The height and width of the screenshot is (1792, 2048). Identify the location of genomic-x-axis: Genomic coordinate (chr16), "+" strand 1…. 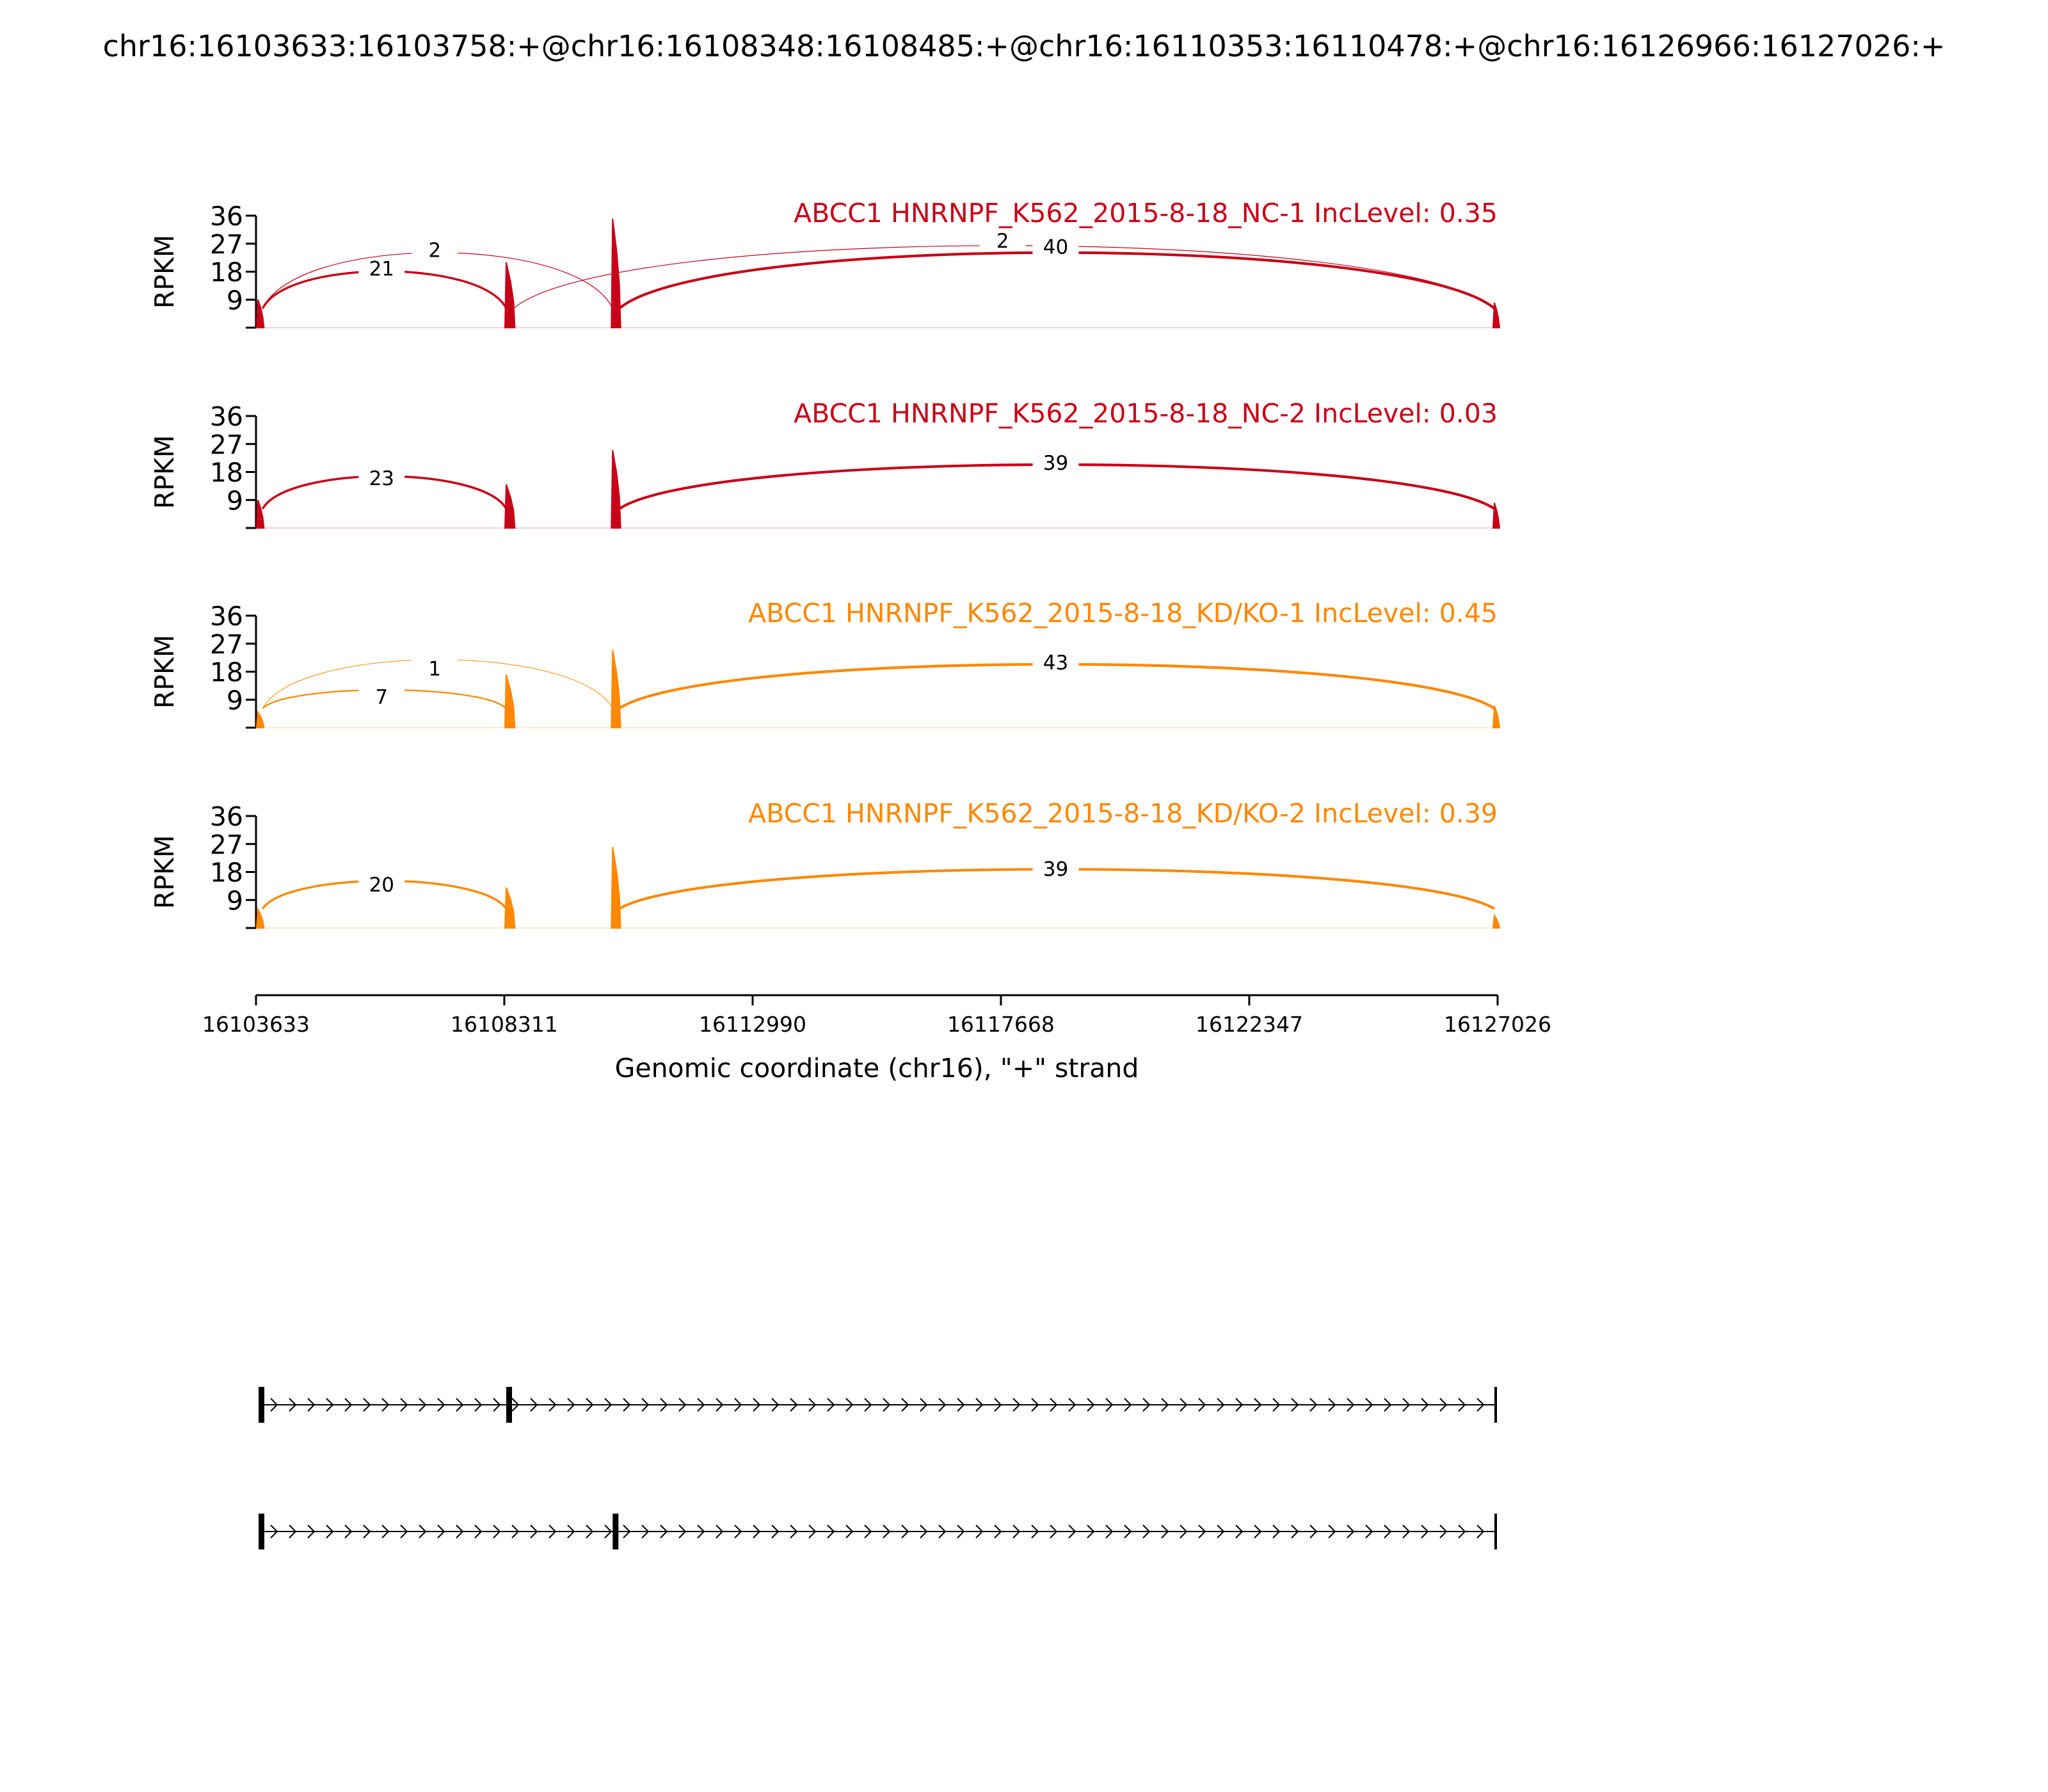
(876, 1039).